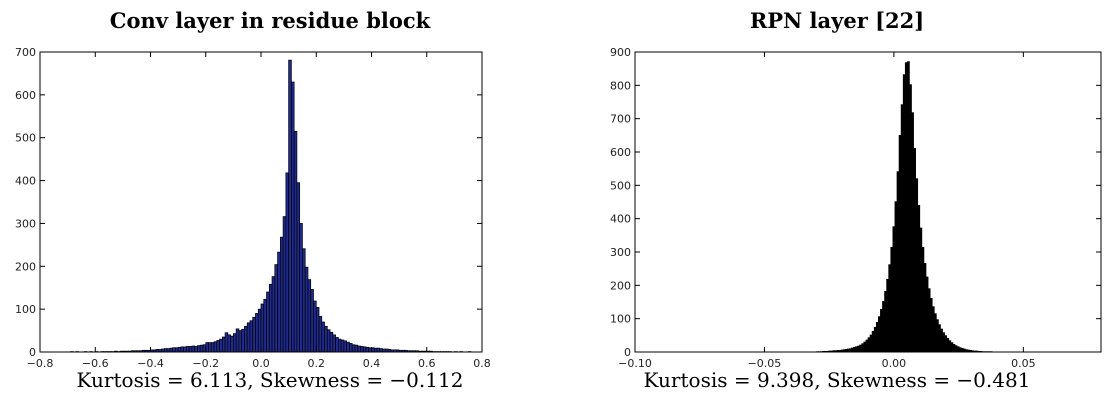  What do you see at coordinates (261, 363) in the screenshot?
I see `x-tick-label: 0.0` at bounding box center [261, 363].